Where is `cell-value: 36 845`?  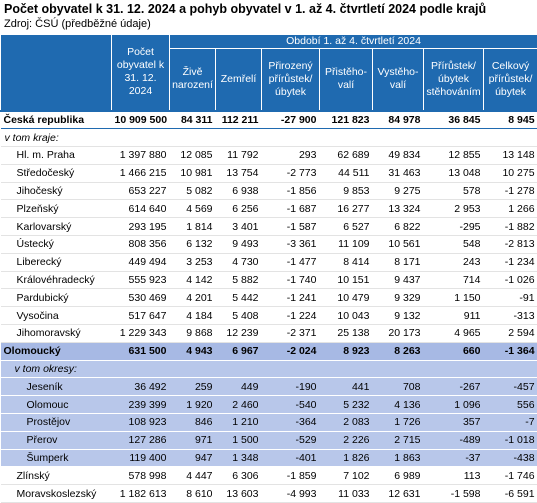 cell-value: 36 845 is located at coordinates (454, 120).